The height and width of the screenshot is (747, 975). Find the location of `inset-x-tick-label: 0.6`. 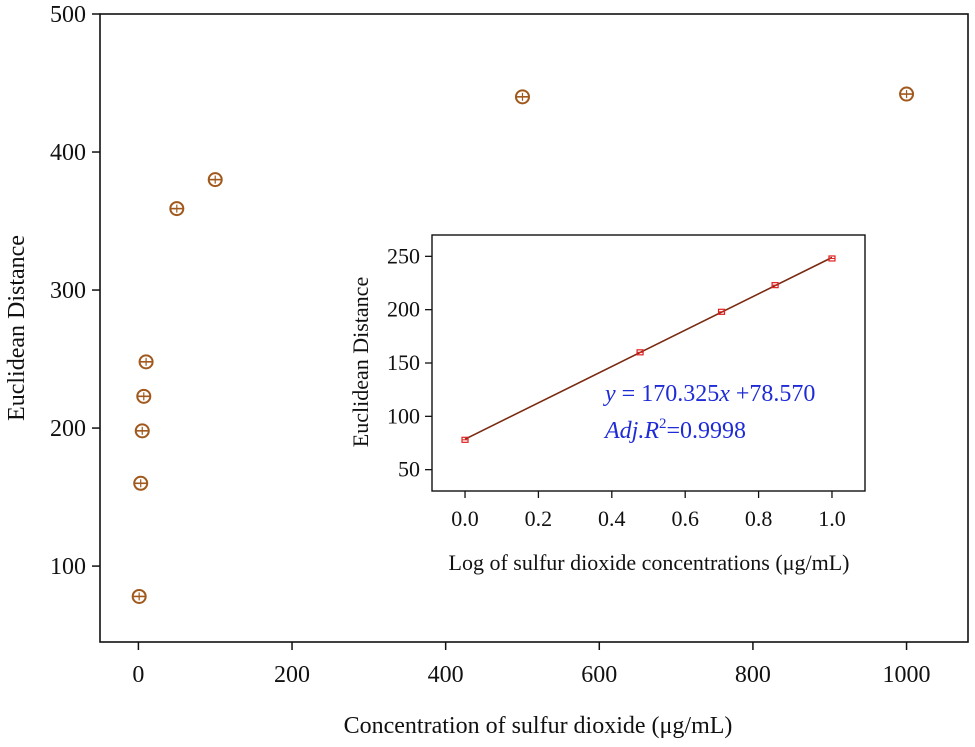

inset-x-tick-label: 0.6 is located at coordinates (685, 518).